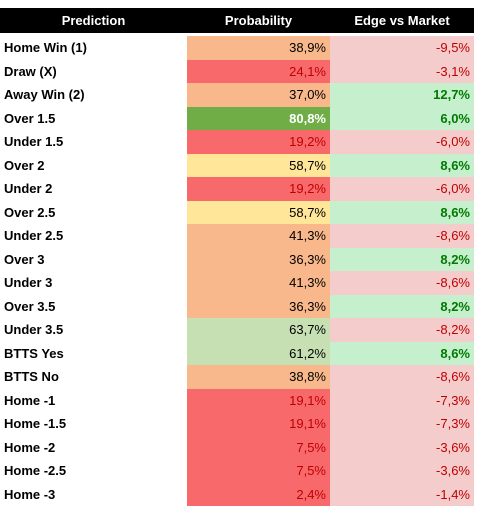 Image resolution: width=482 pixels, height=506 pixels. I want to click on probability-cell: 80,8%, so click(258, 119).